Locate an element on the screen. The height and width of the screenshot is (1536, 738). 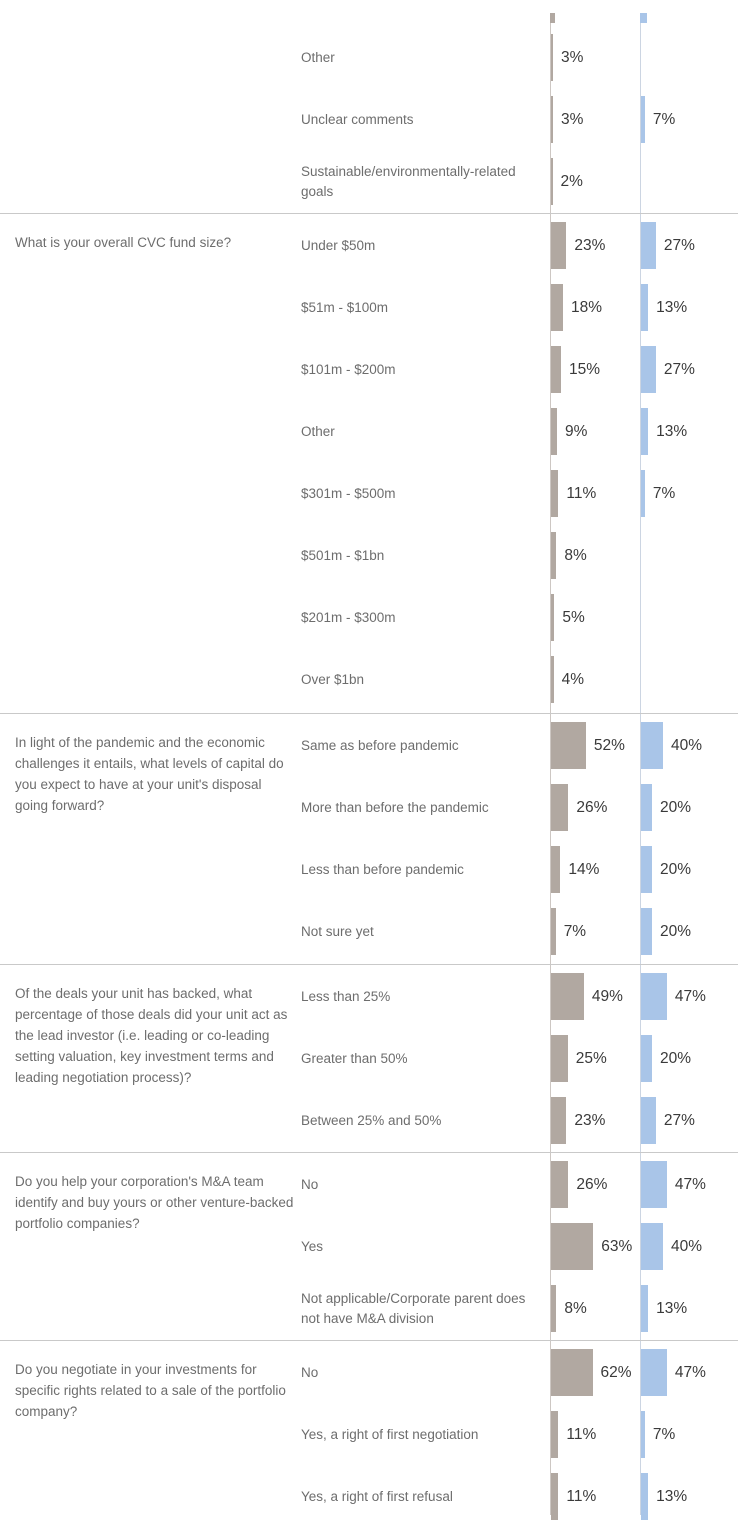
gray-series-axis-line is located at coordinates (550, 764).